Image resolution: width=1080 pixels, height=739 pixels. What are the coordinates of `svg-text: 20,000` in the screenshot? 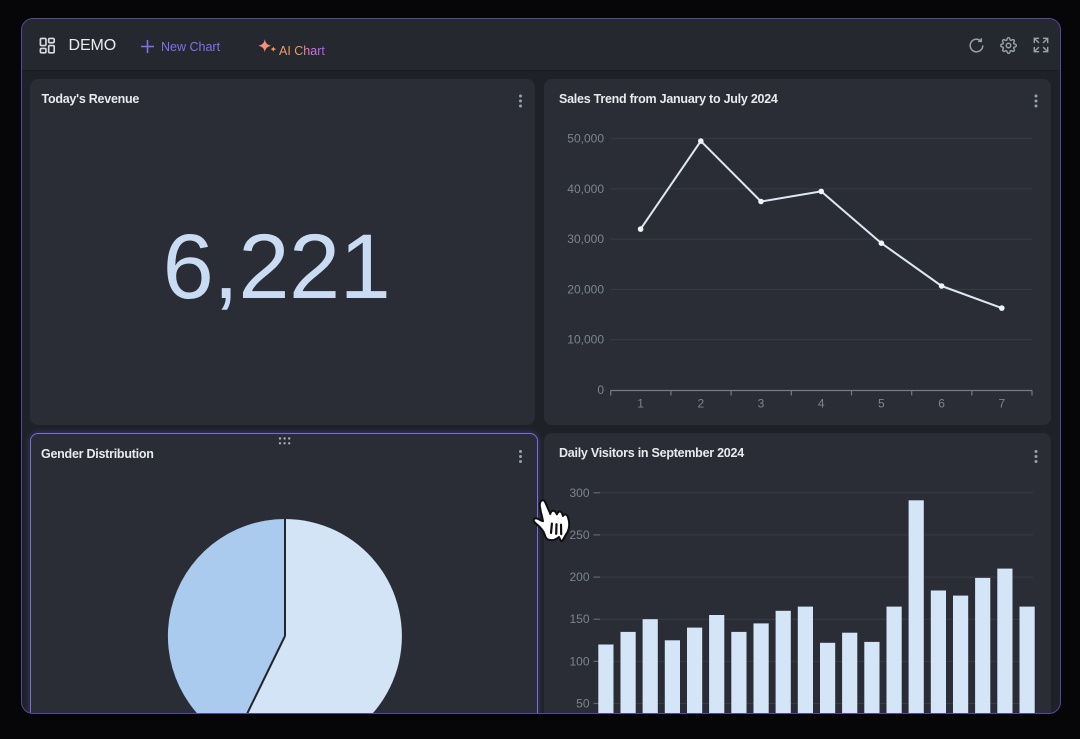 It's located at (585, 289).